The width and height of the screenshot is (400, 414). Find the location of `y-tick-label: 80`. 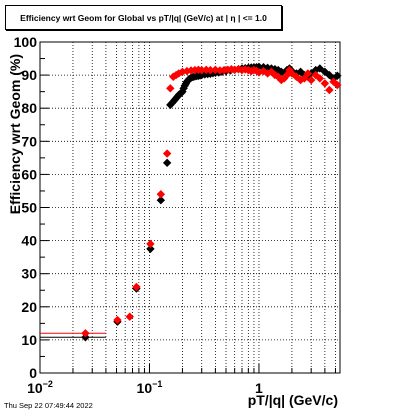

y-tick-label: 80 is located at coordinates (29, 108).